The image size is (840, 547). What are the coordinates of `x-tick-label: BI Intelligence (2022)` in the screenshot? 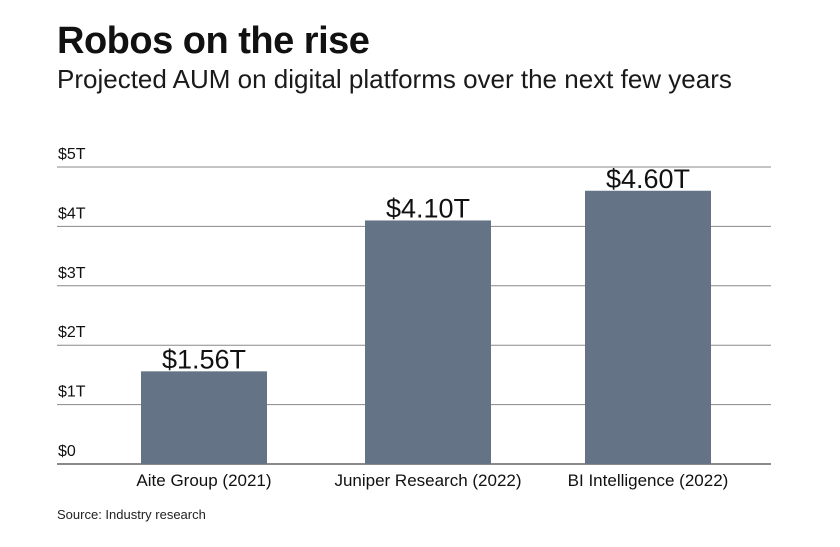 It's located at (648, 480).